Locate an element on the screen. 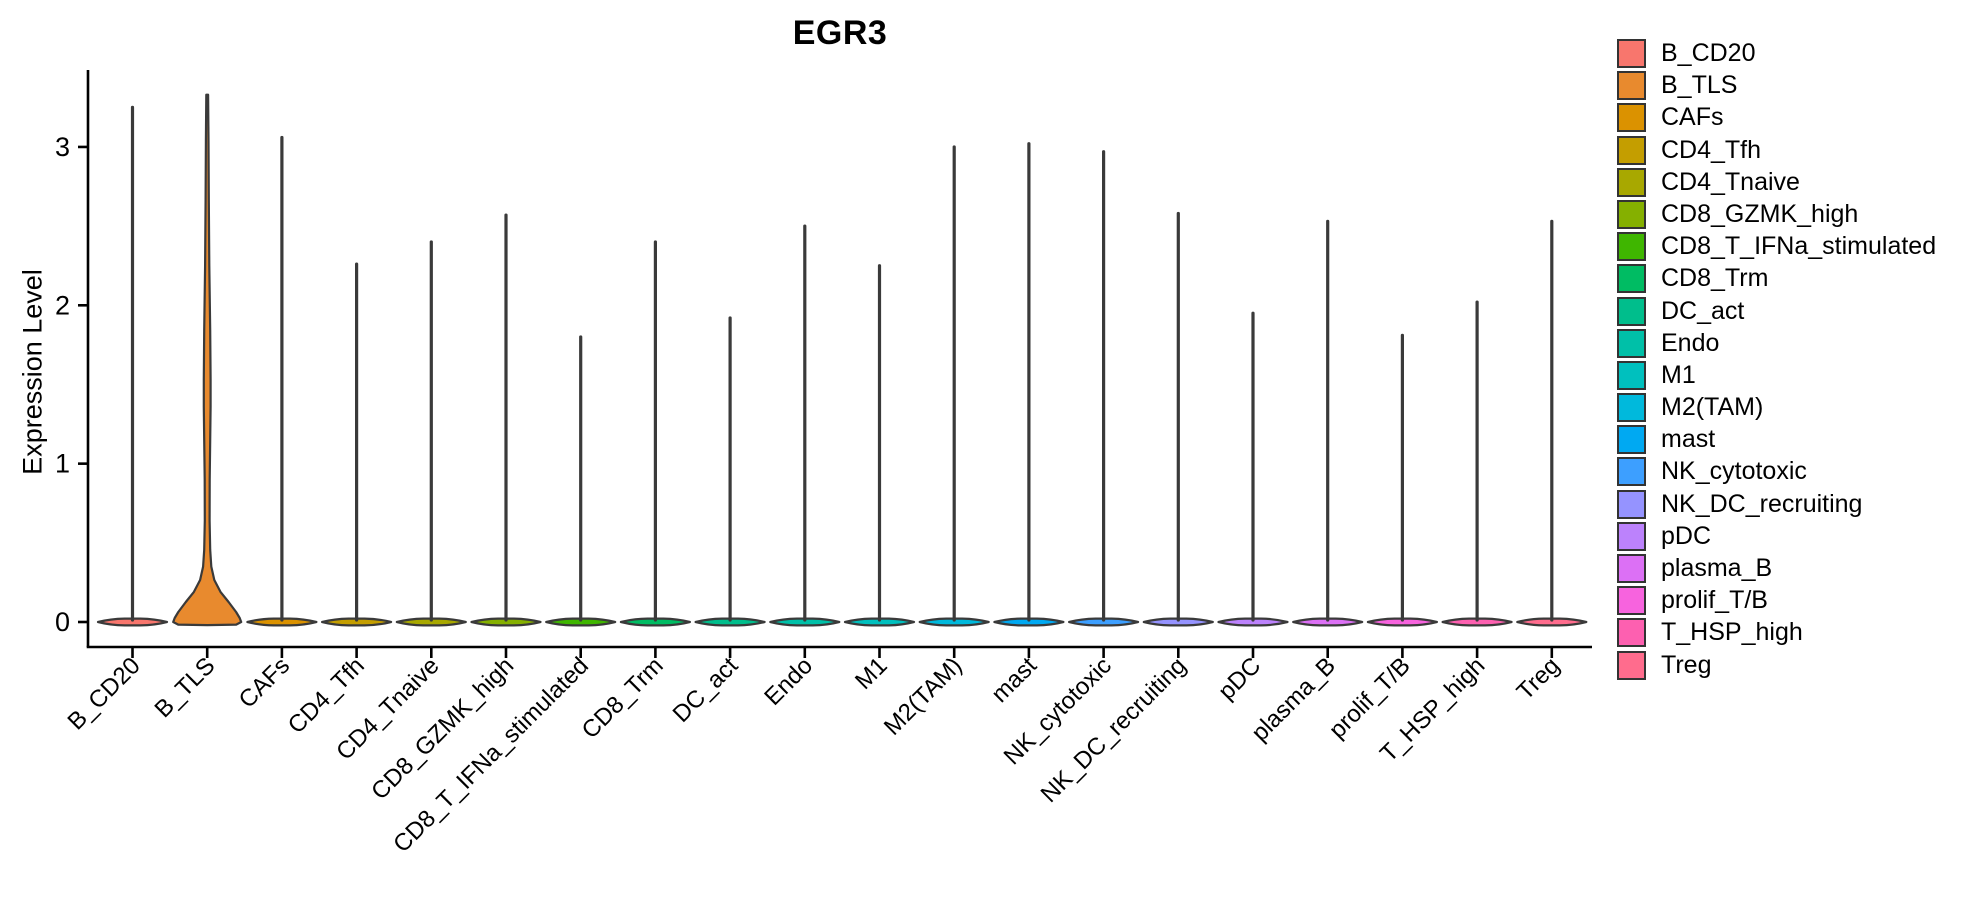  y-tick-label: 0 is located at coordinates (62, 622).